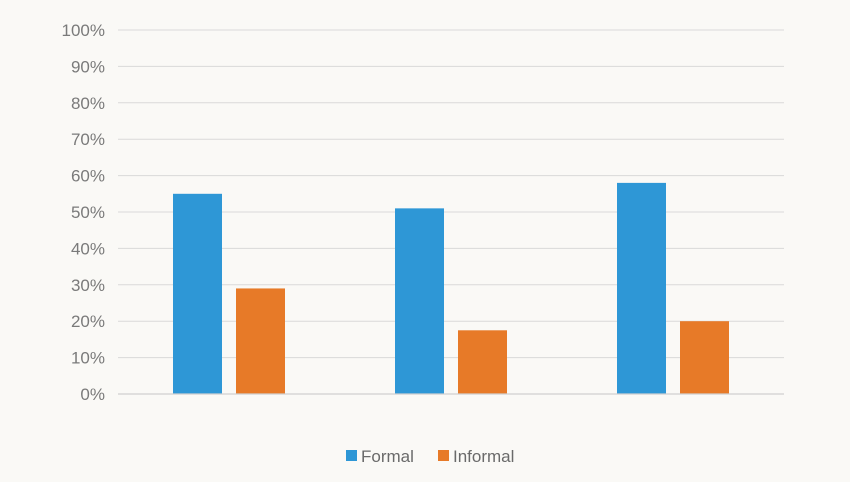  What do you see at coordinates (92, 394) in the screenshot?
I see `y-tick-label: 0%` at bounding box center [92, 394].